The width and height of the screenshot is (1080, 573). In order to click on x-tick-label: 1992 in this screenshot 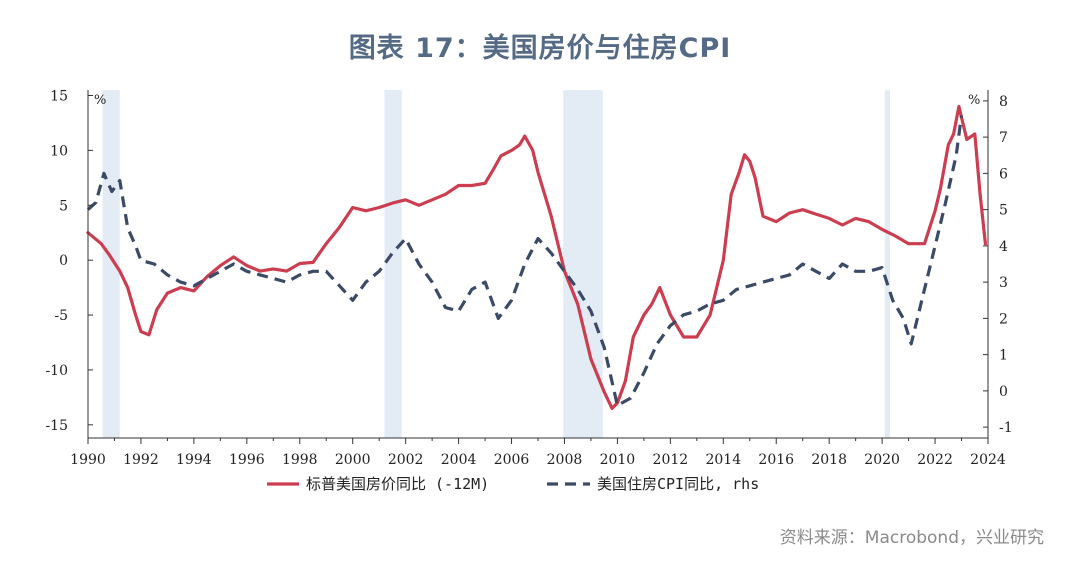, I will do `click(141, 460)`.